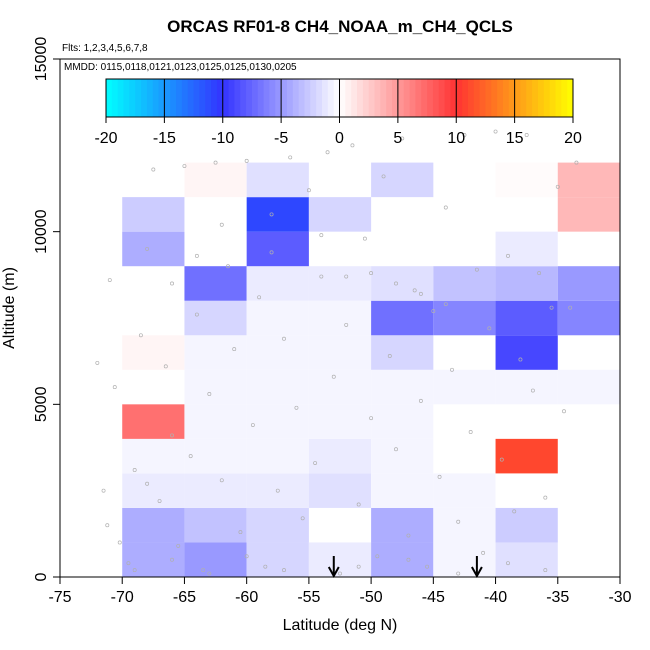 This screenshot has height=650, width=650. I want to click on x-tick-label: -65, so click(184, 597).